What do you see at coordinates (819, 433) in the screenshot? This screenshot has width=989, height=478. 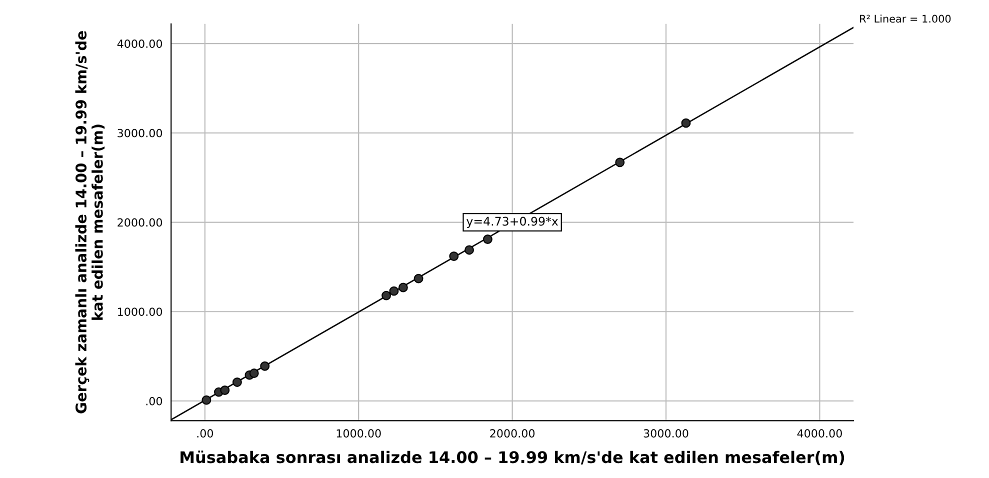 I see `x-tick-label: 4000.00` at bounding box center [819, 433].